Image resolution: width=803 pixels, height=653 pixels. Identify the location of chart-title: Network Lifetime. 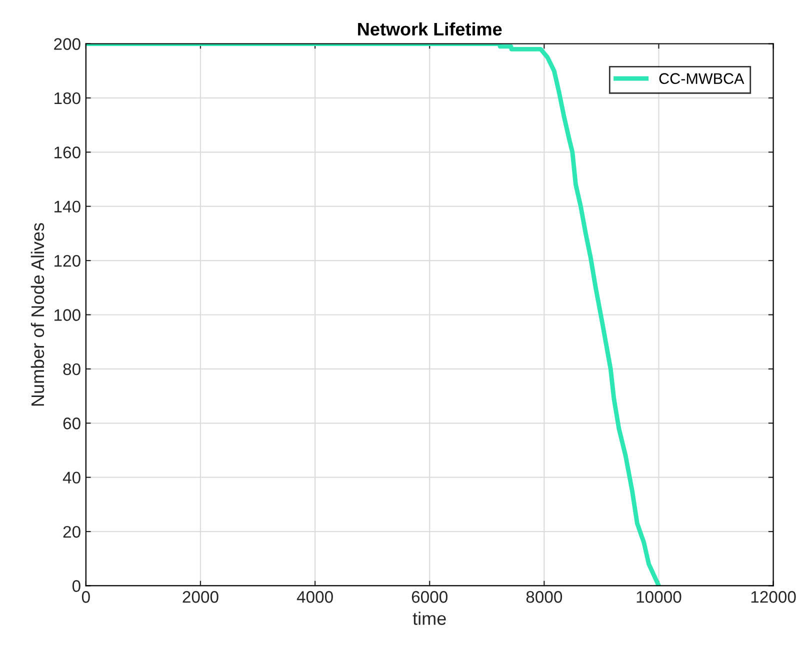
(430, 29).